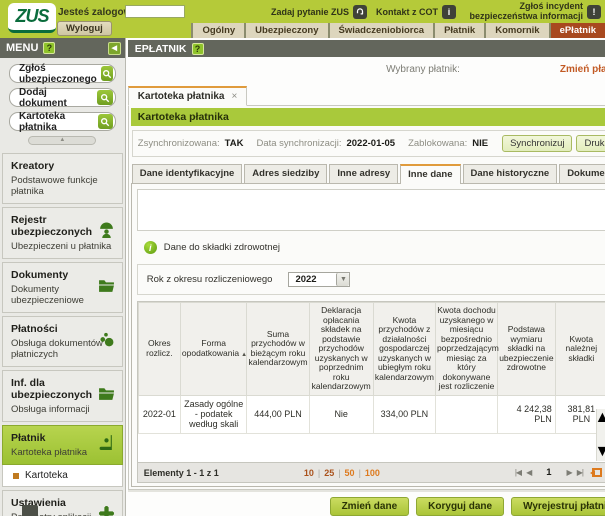  Describe the element at coordinates (106, 73) in the screenshot. I see `magnifier-icon` at that location.